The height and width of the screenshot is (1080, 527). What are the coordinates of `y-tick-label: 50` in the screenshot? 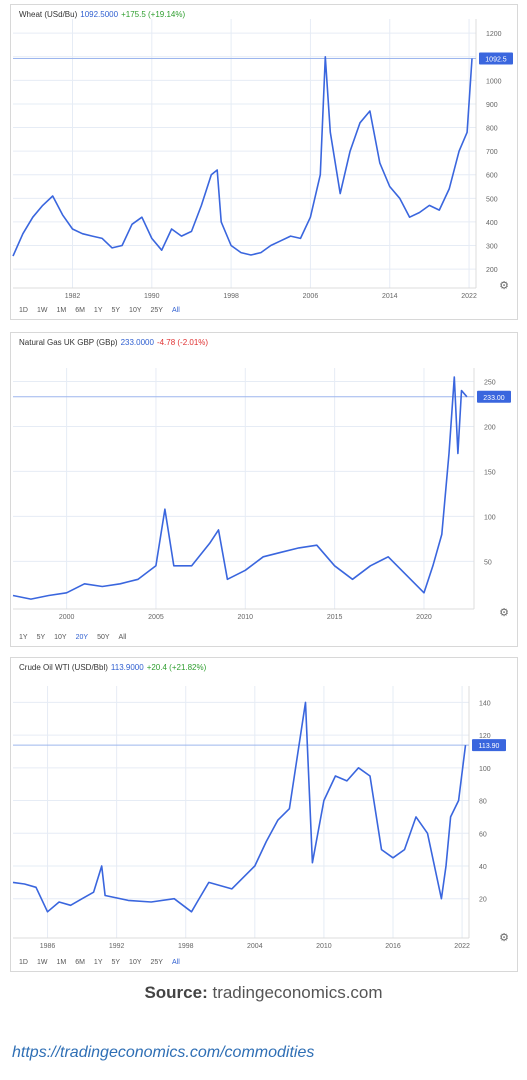 It's located at (488, 562).